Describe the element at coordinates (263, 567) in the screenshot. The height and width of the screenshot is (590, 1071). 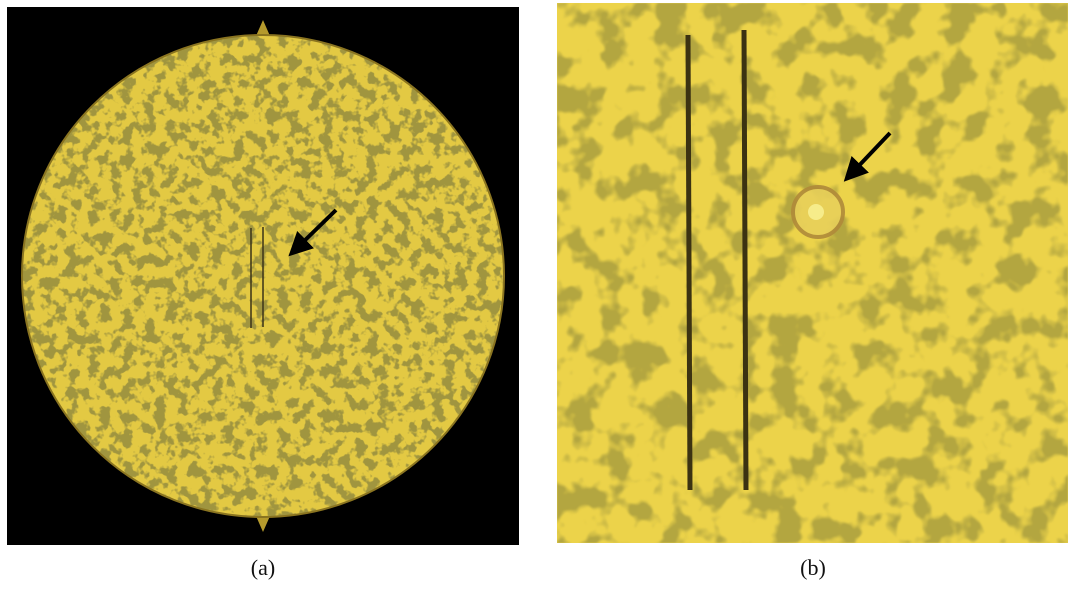
I see `panel-label: (a)` at that location.